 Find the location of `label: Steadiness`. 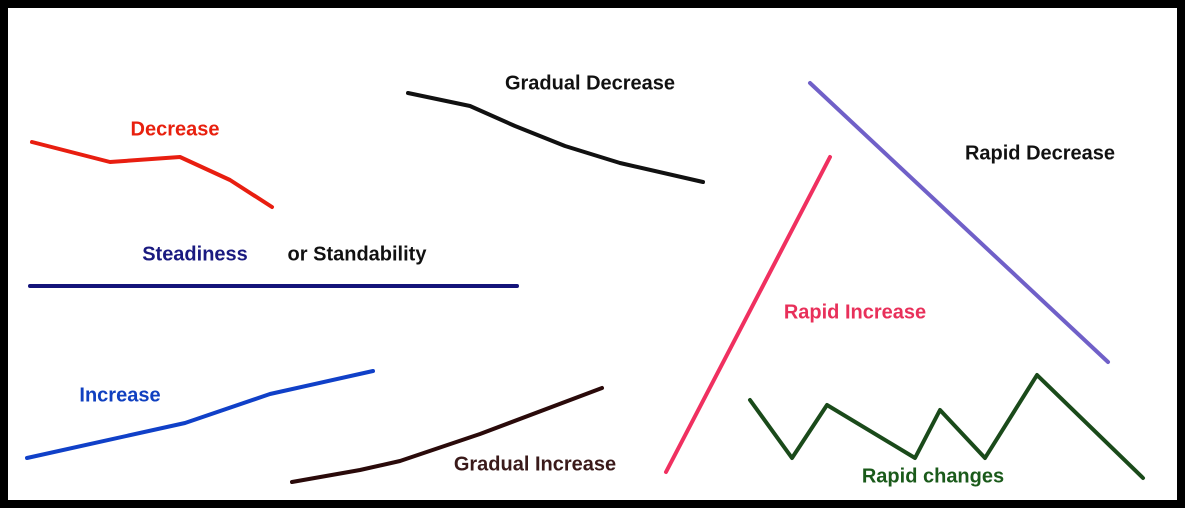

label: Steadiness is located at coordinates (195, 254).